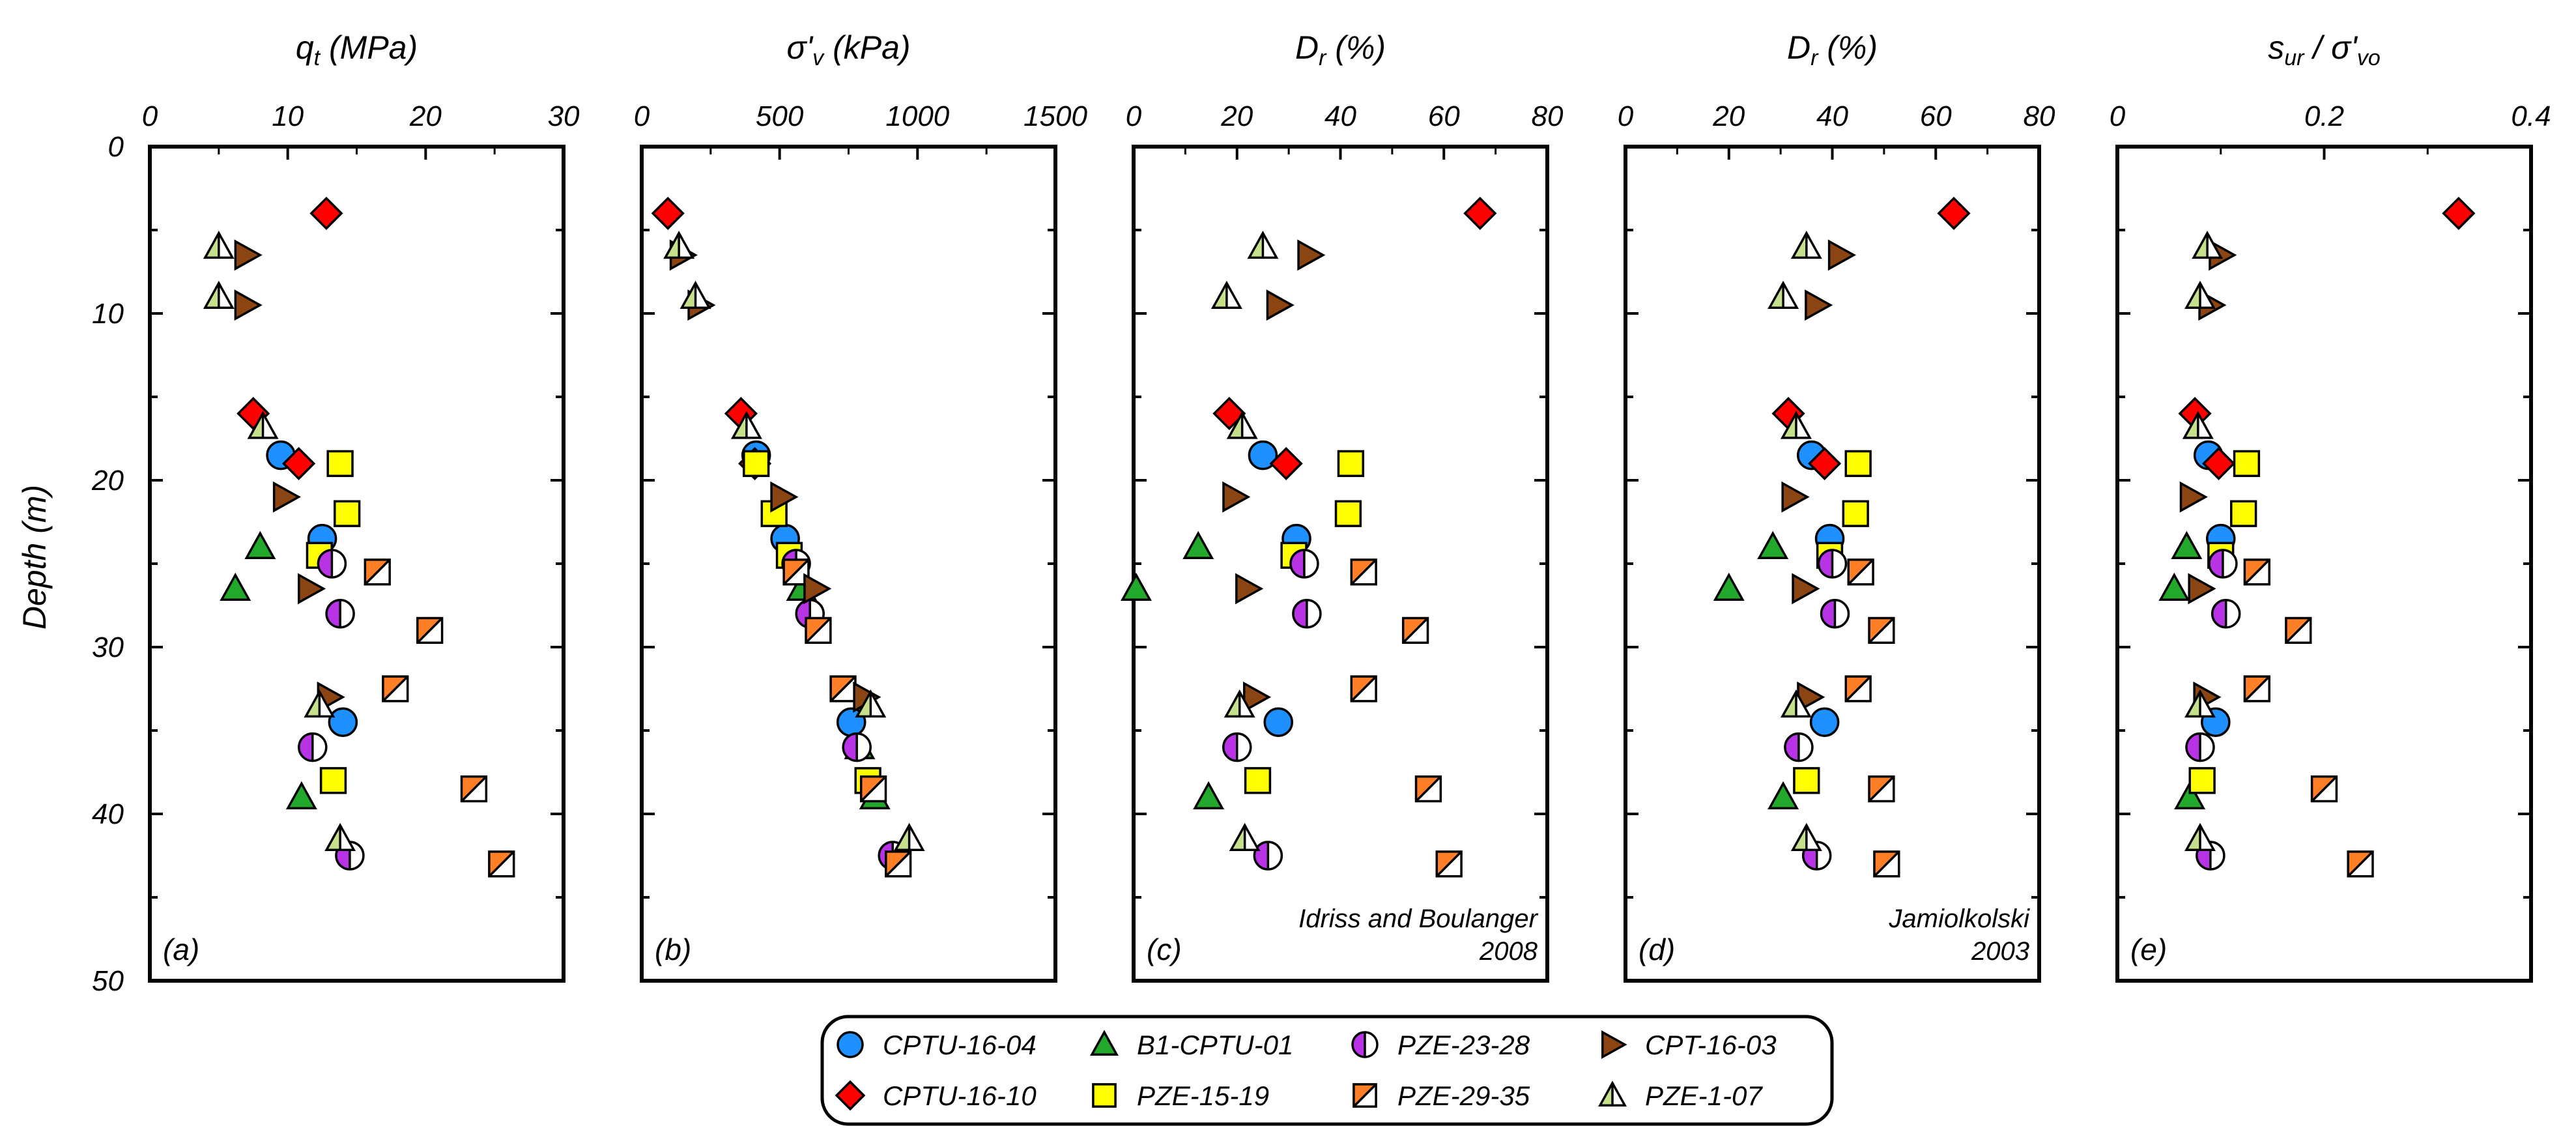  What do you see at coordinates (1191, 1045) in the screenshot?
I see `legend-item: B1-CPTU-01` at bounding box center [1191, 1045].